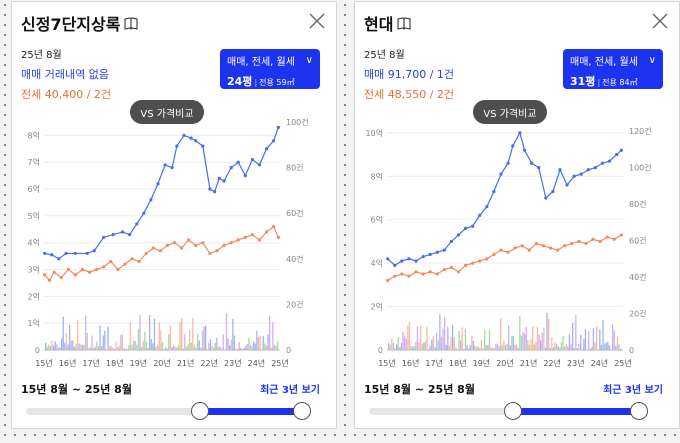  Describe the element at coordinates (631, 350) in the screenshot. I see `y-axis-right-label: 0` at that location.